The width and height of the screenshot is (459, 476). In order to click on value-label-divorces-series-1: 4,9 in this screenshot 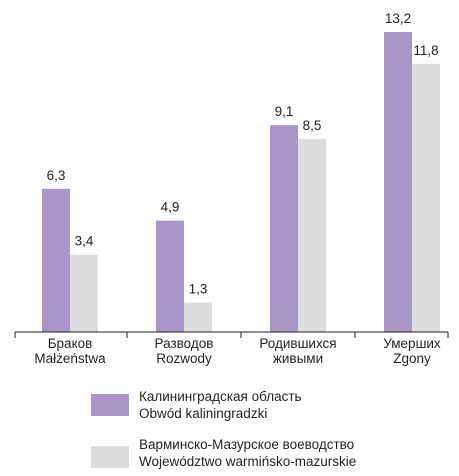, I will do `click(170, 207)`.